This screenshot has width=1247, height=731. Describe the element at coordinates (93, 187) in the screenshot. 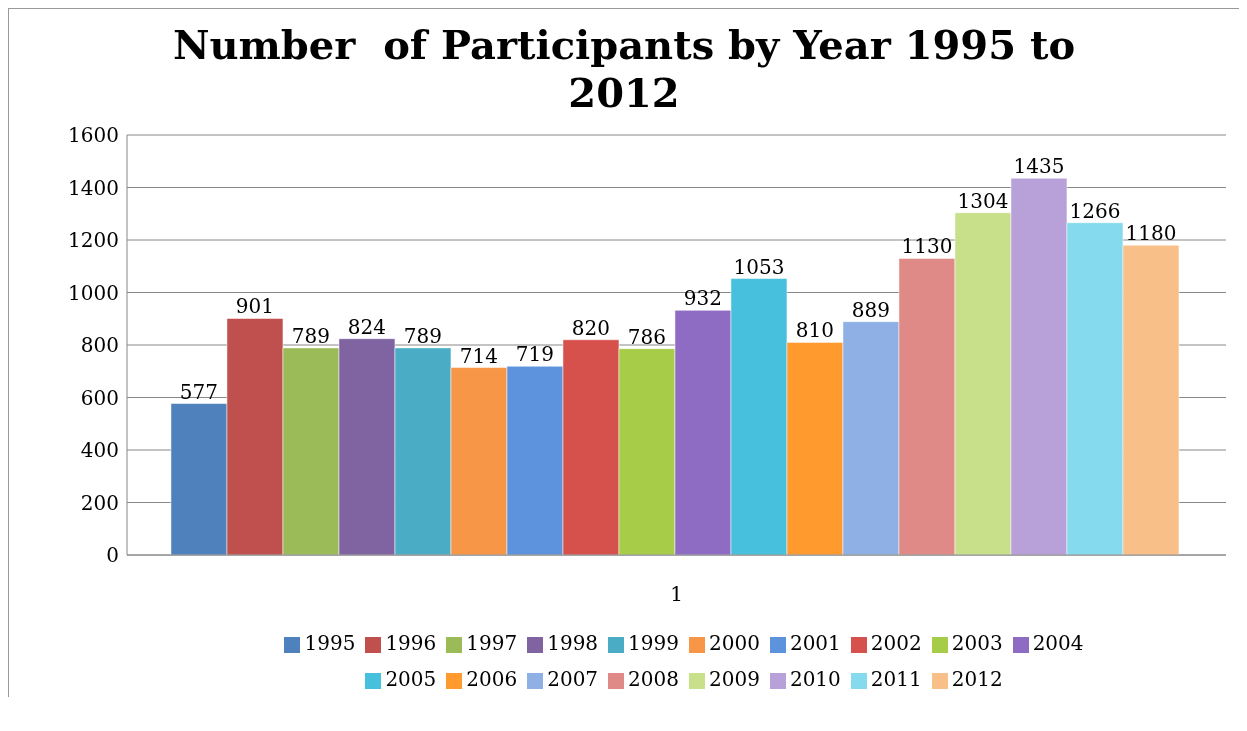

I see `y-tick-label: 1400` at that location.